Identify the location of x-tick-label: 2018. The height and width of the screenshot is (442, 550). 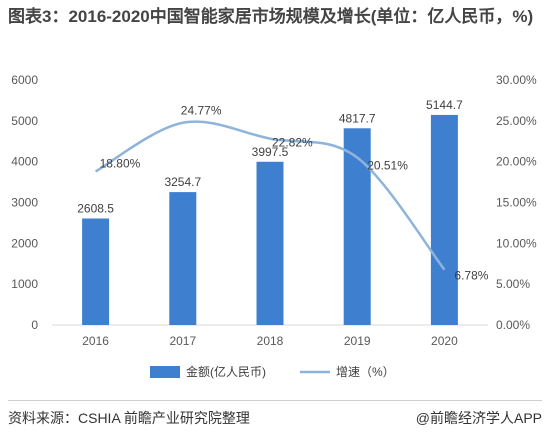
(270, 341).